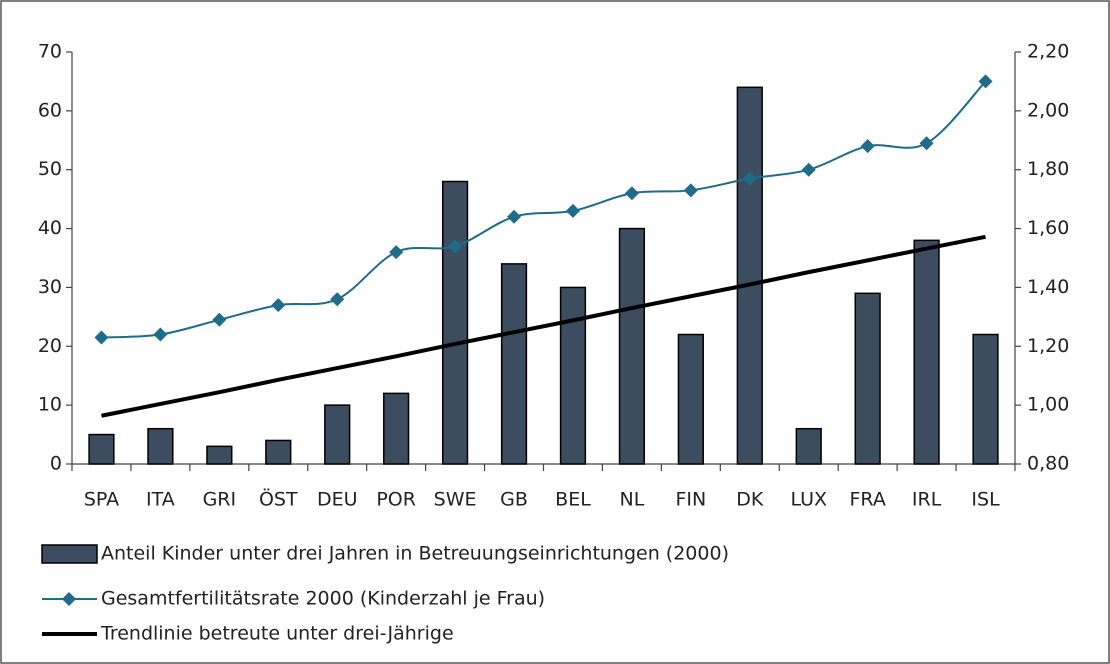 This screenshot has width=1110, height=664. Describe the element at coordinates (750, 500) in the screenshot. I see `x-tick-label: DK` at that location.